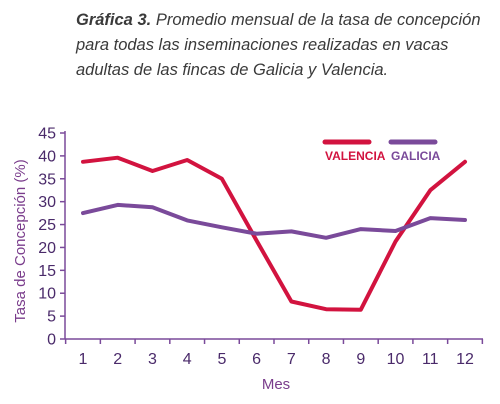 The width and height of the screenshot is (500, 404). What do you see at coordinates (51, 317) in the screenshot?
I see `y-tick-label: 5` at bounding box center [51, 317].